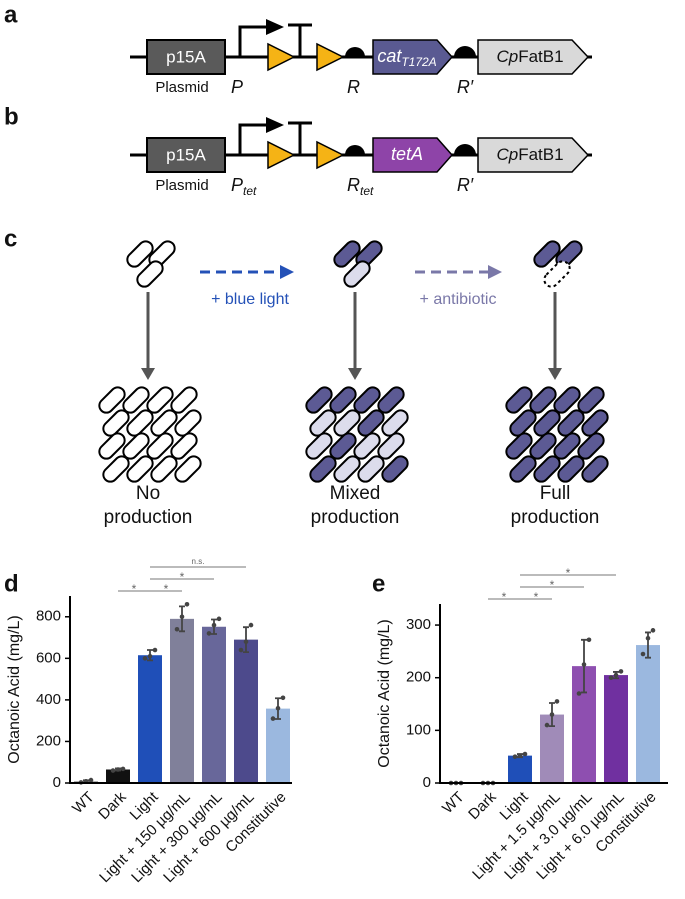 Image resolution: width=685 pixels, height=899 pixels. What do you see at coordinates (48, 616) in the screenshot?
I see `y-tick-label: 800` at bounding box center [48, 616].